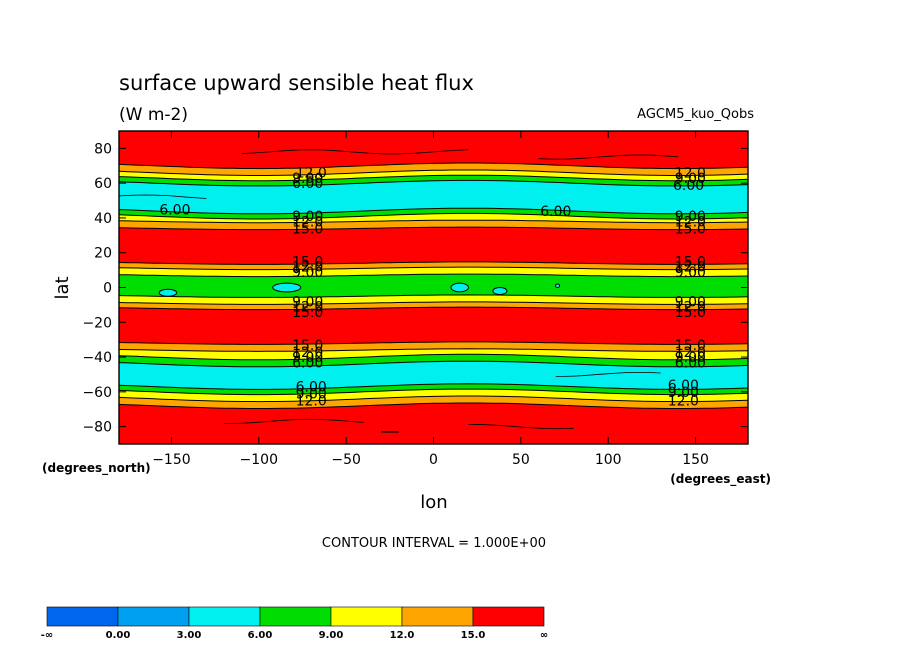 This screenshot has height=654, width=904. What do you see at coordinates (189, 635) in the screenshot?
I see `colorbar-label-2: 3.00` at bounding box center [189, 635].